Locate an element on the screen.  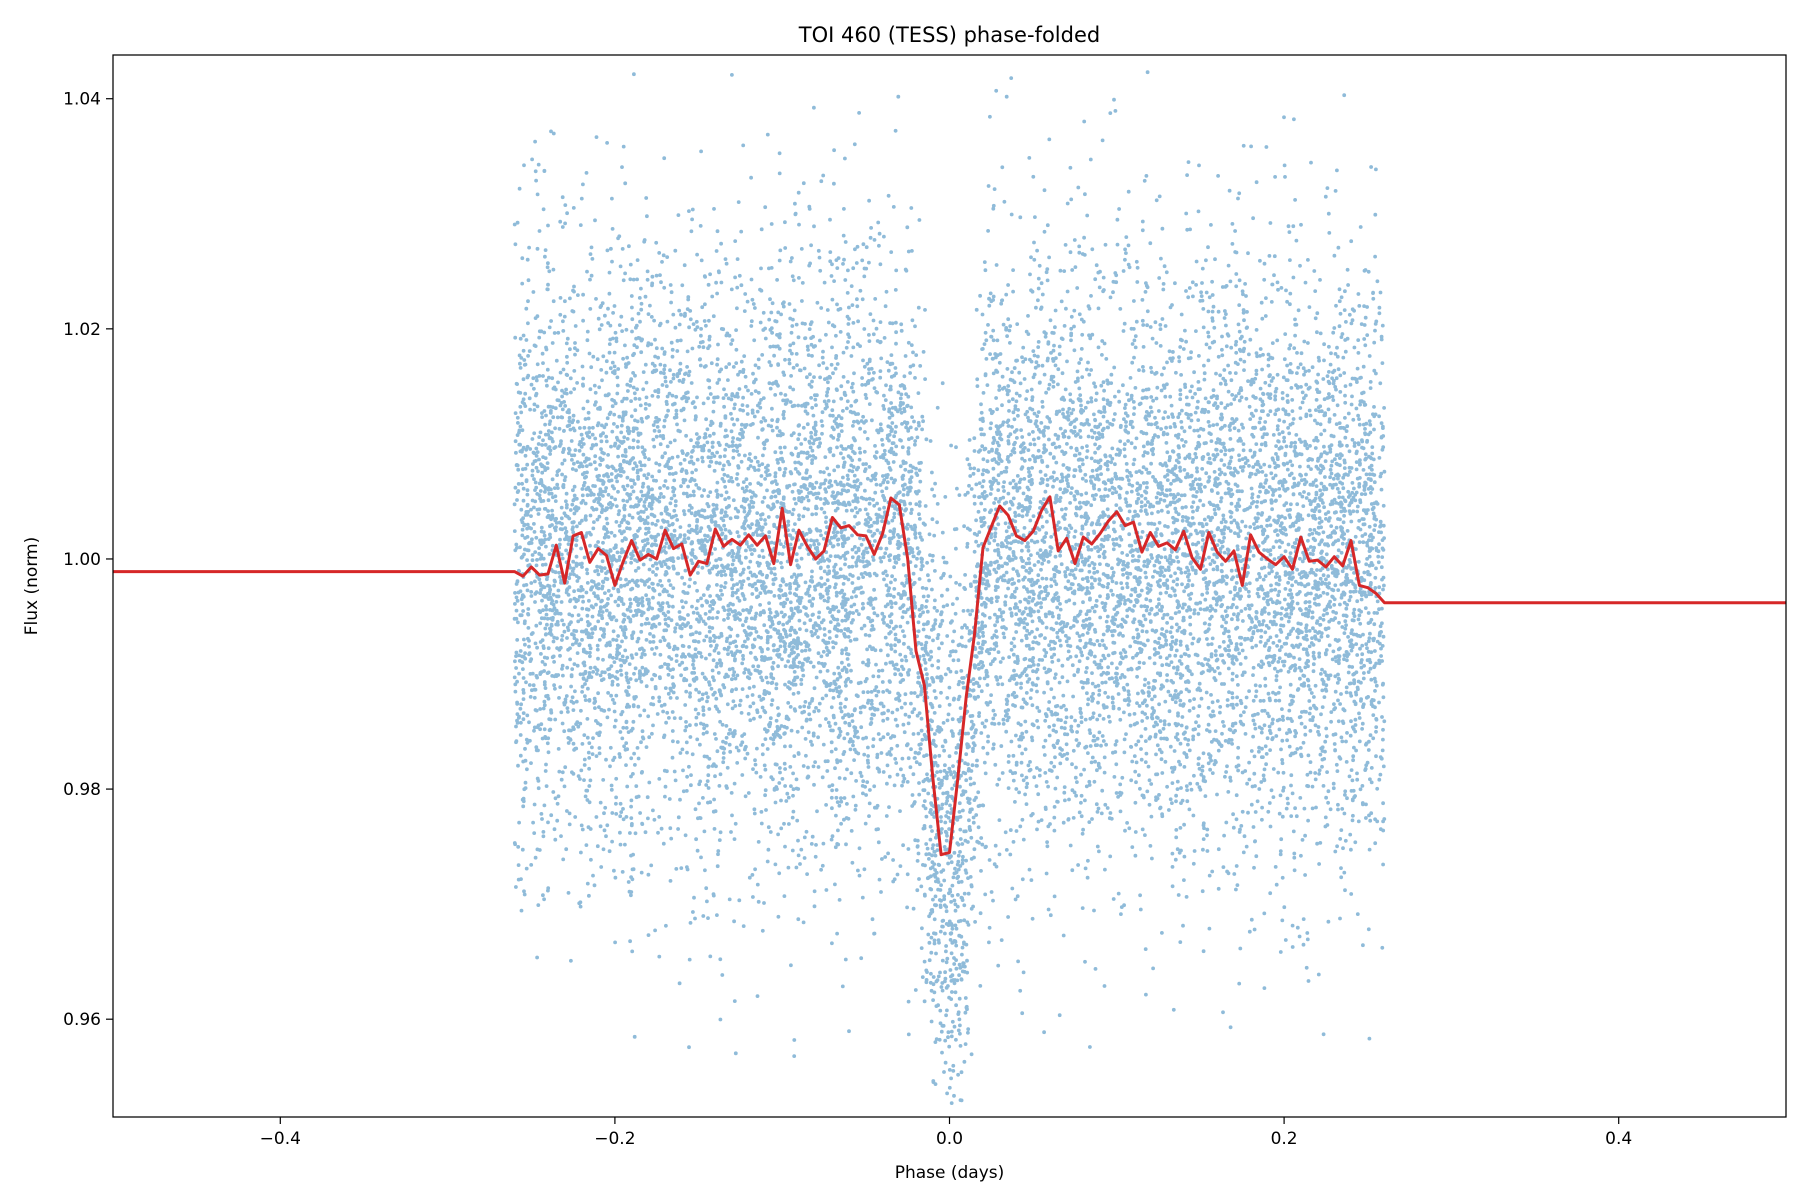
y-tick-label: 0.98 is located at coordinates (82, 790).